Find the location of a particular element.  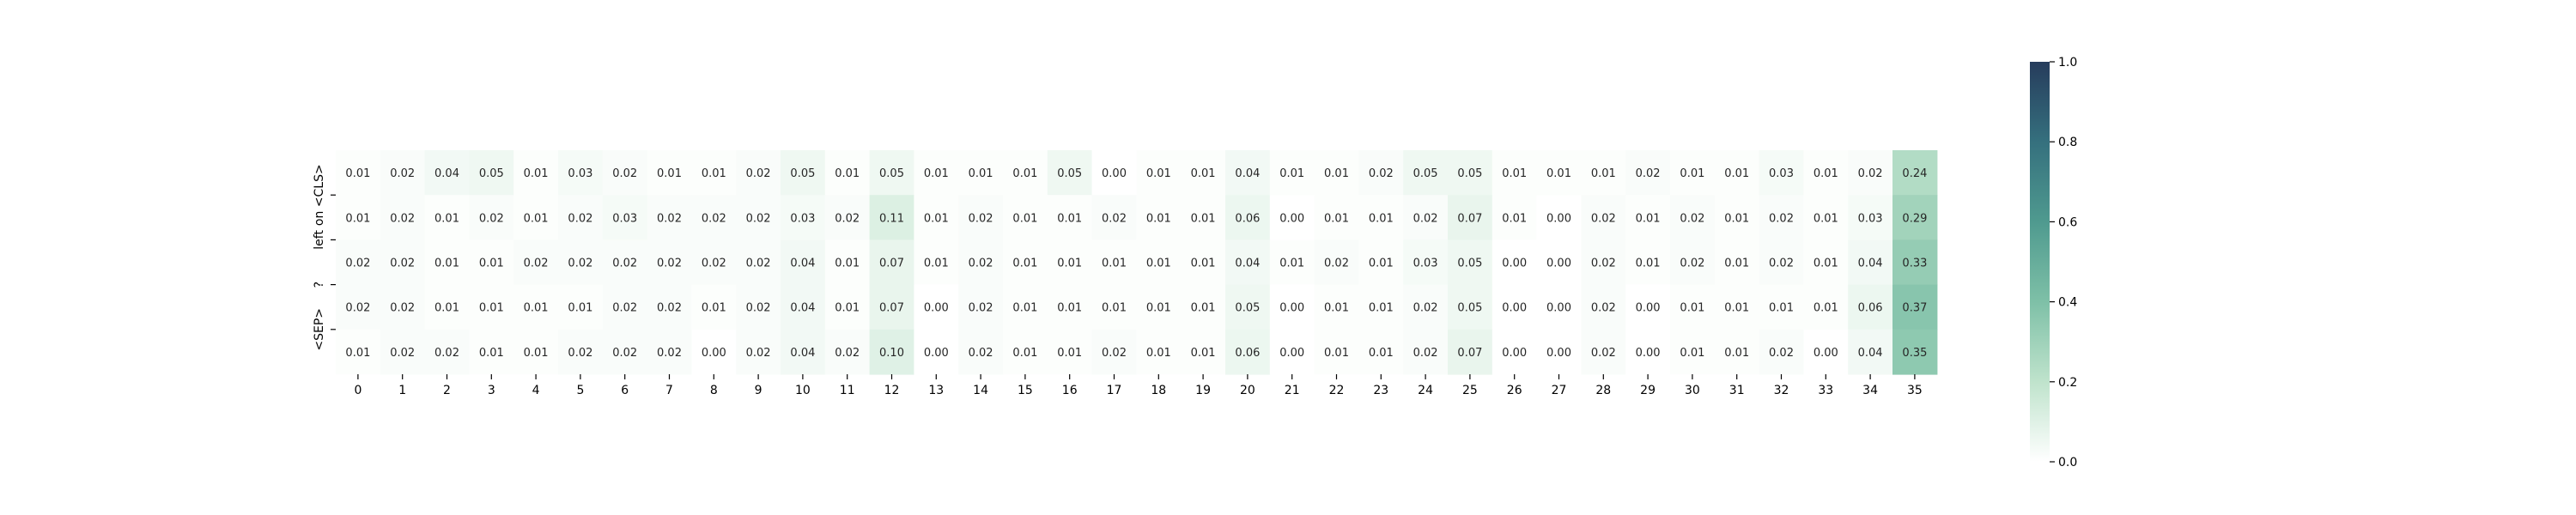

x-tick-label: 24 is located at coordinates (1426, 390).